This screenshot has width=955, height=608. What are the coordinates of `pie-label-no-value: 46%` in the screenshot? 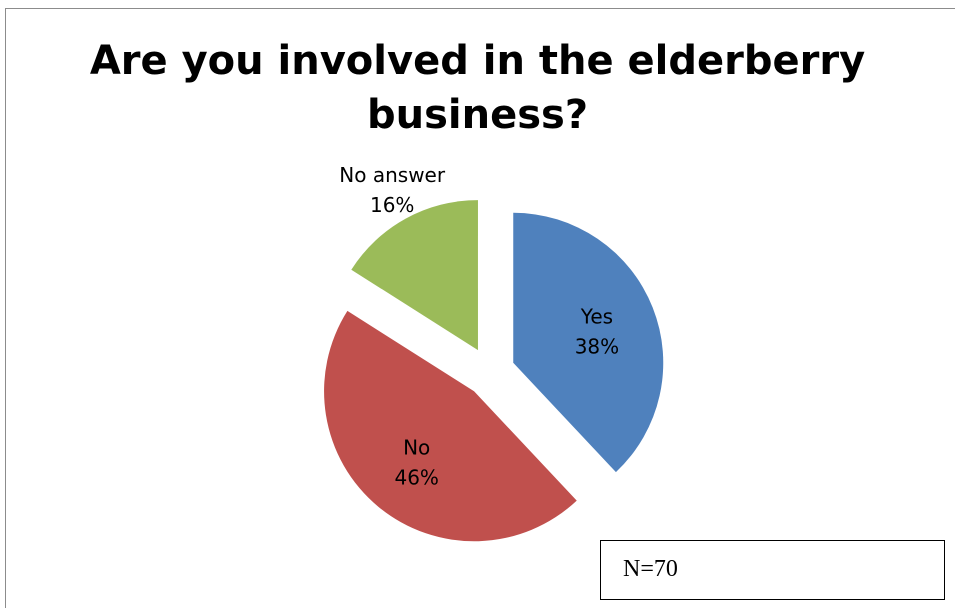 It's located at (416, 478).